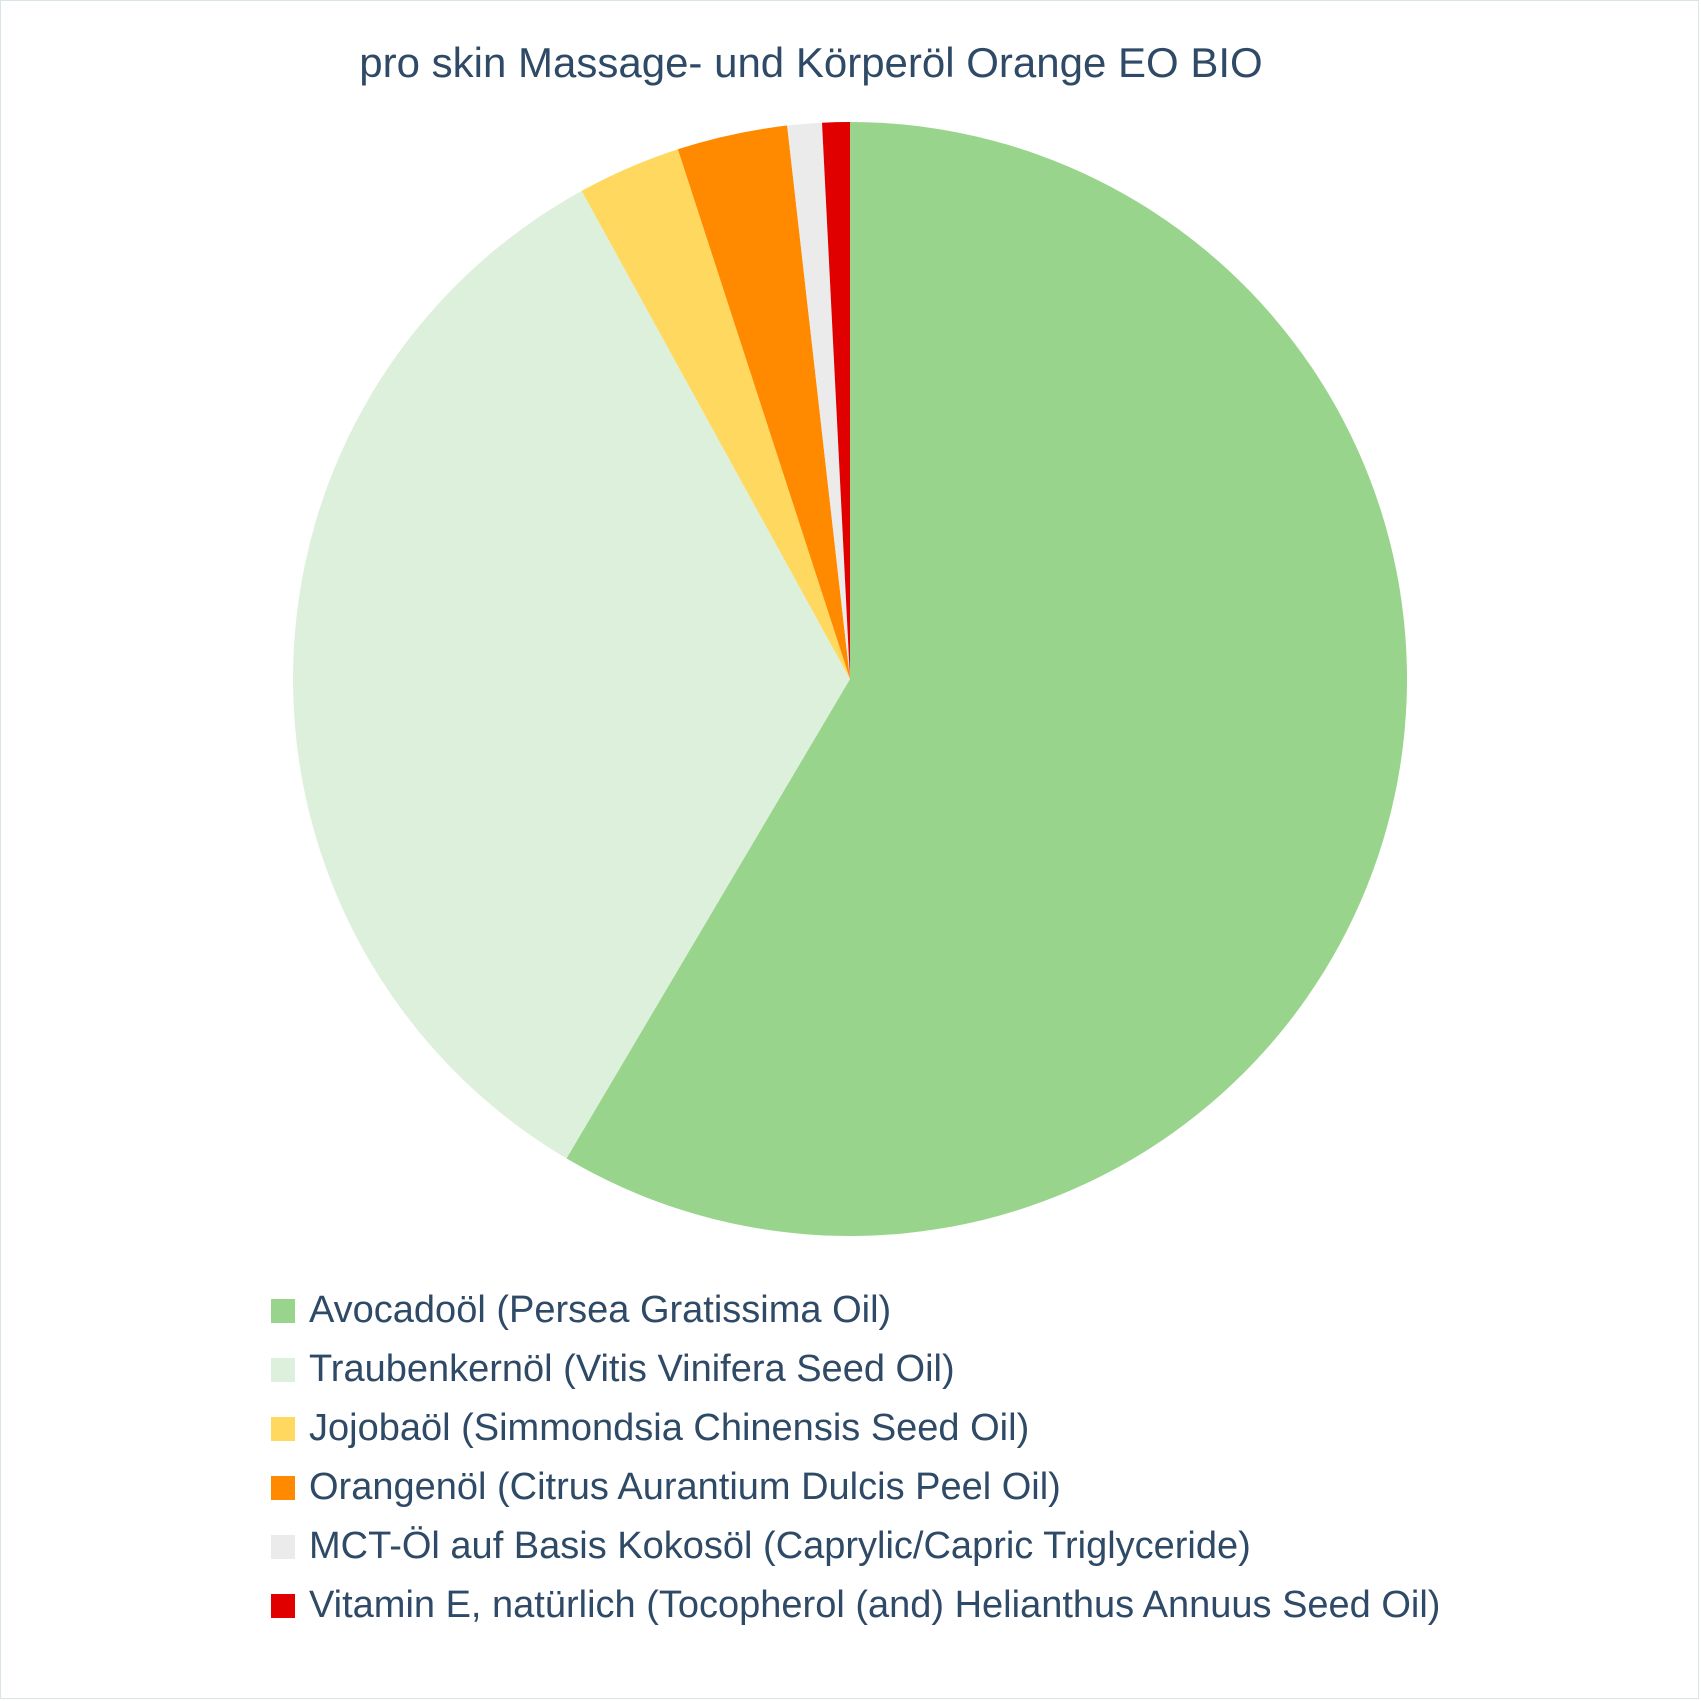 The width and height of the screenshot is (1701, 1701). I want to click on legend-item-2: Traubenkernöl (Vitis Vinifera Seed Oil), so click(855, 1369).